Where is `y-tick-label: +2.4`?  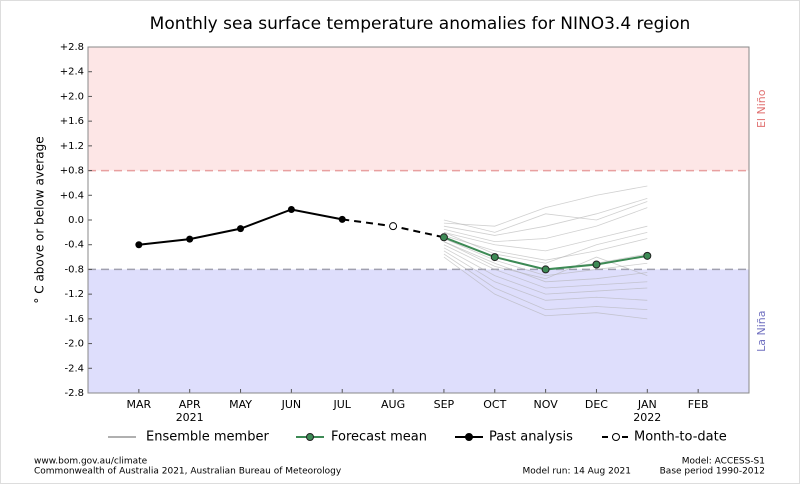 y-tick-label: +2.4 is located at coordinates (72, 72).